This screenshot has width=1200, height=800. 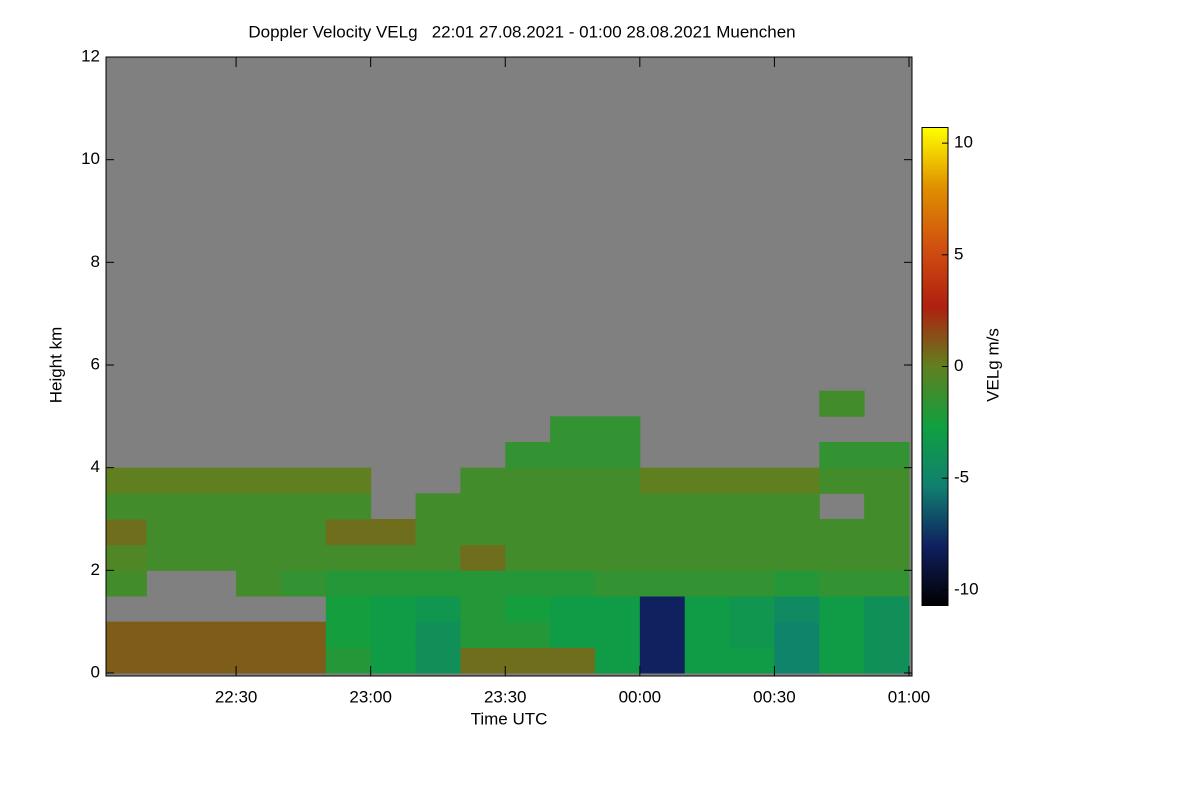 What do you see at coordinates (909, 696) in the screenshot?
I see `x-tick-label: 01:00` at bounding box center [909, 696].